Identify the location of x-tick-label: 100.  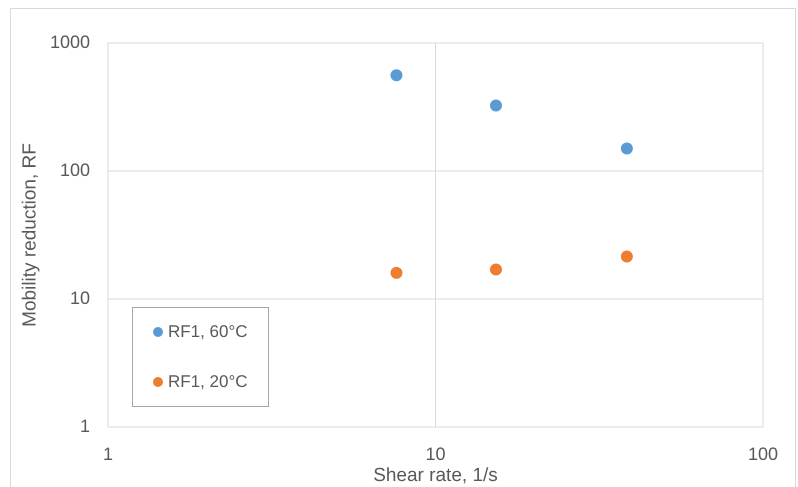
(763, 454).